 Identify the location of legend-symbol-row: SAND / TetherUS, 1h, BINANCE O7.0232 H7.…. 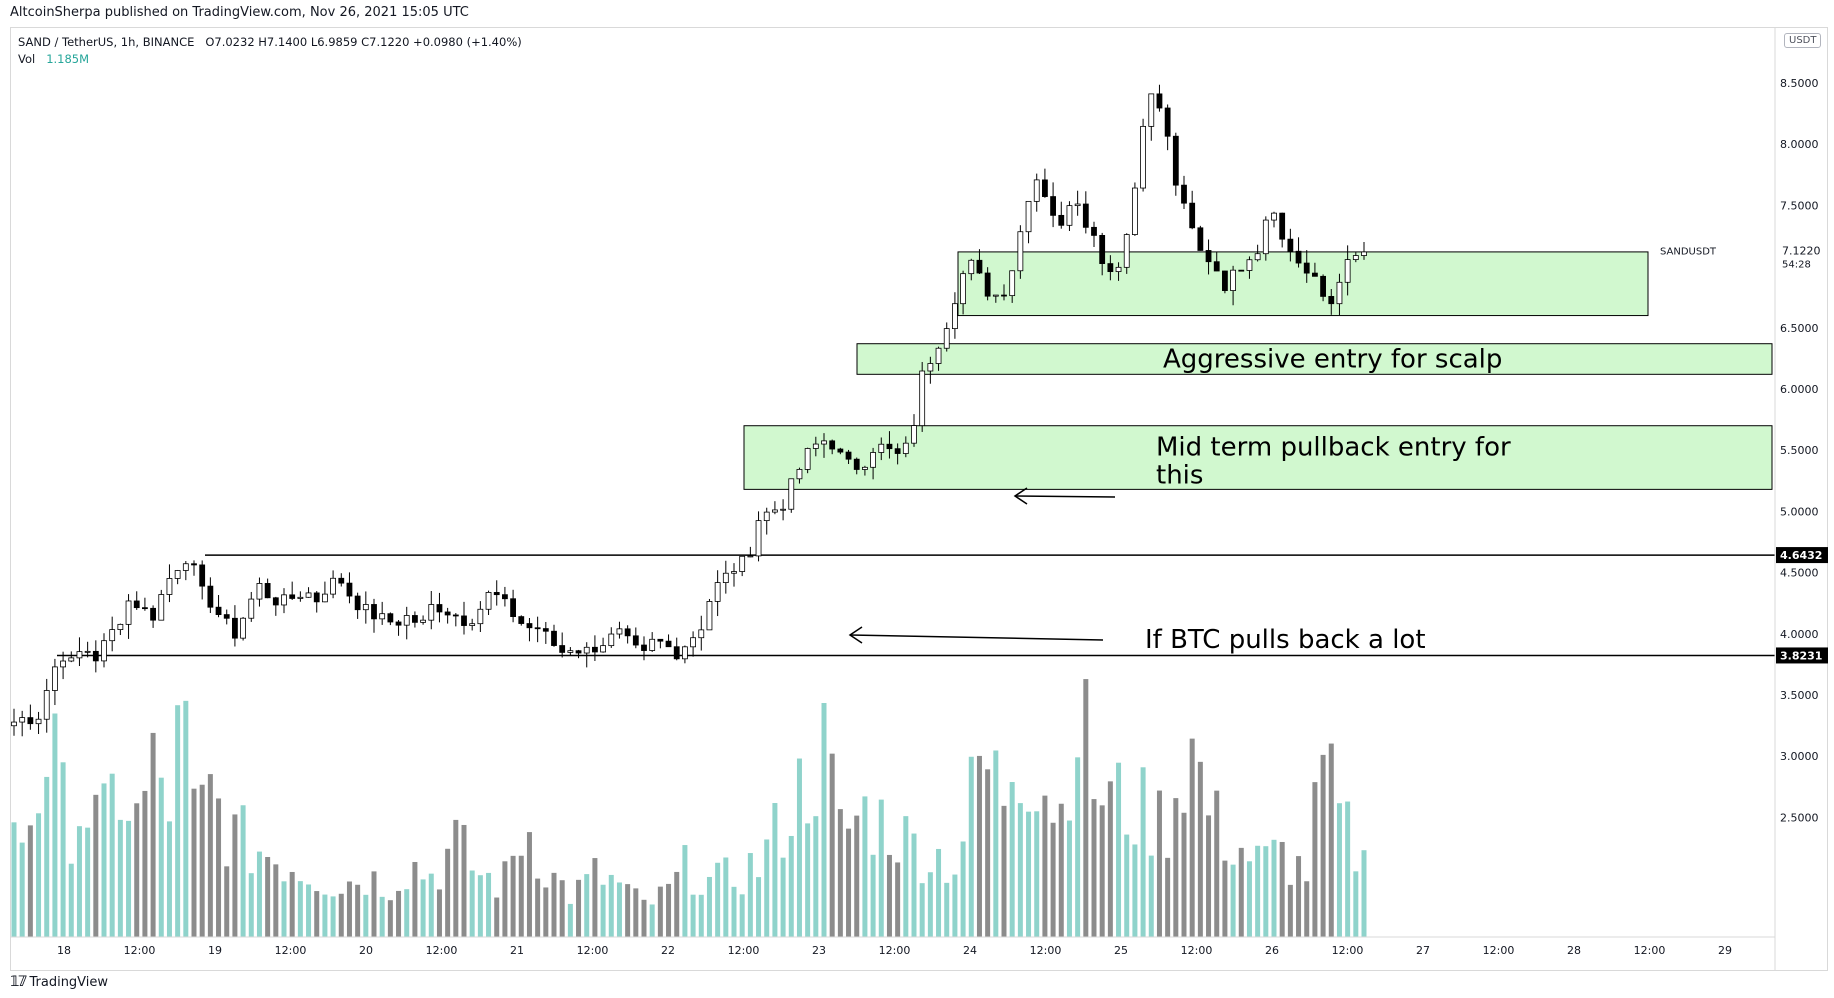
(270, 42).